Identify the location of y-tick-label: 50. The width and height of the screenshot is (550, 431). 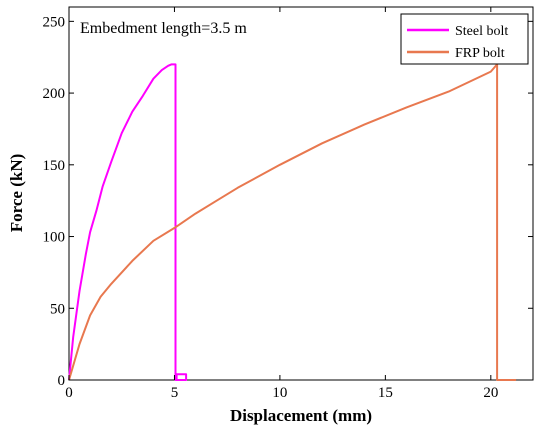
(57, 309).